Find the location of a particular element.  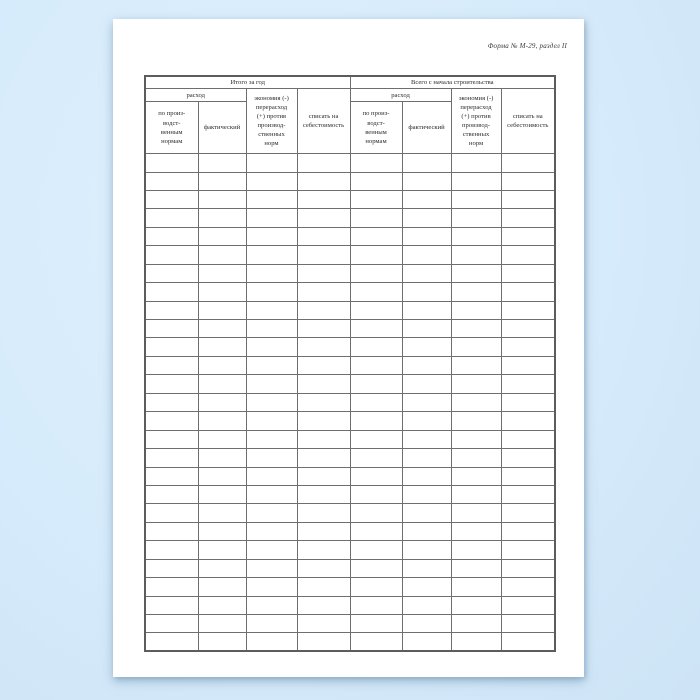

form-number-label: Форма № М-29, раздел II is located at coordinates (527, 46).